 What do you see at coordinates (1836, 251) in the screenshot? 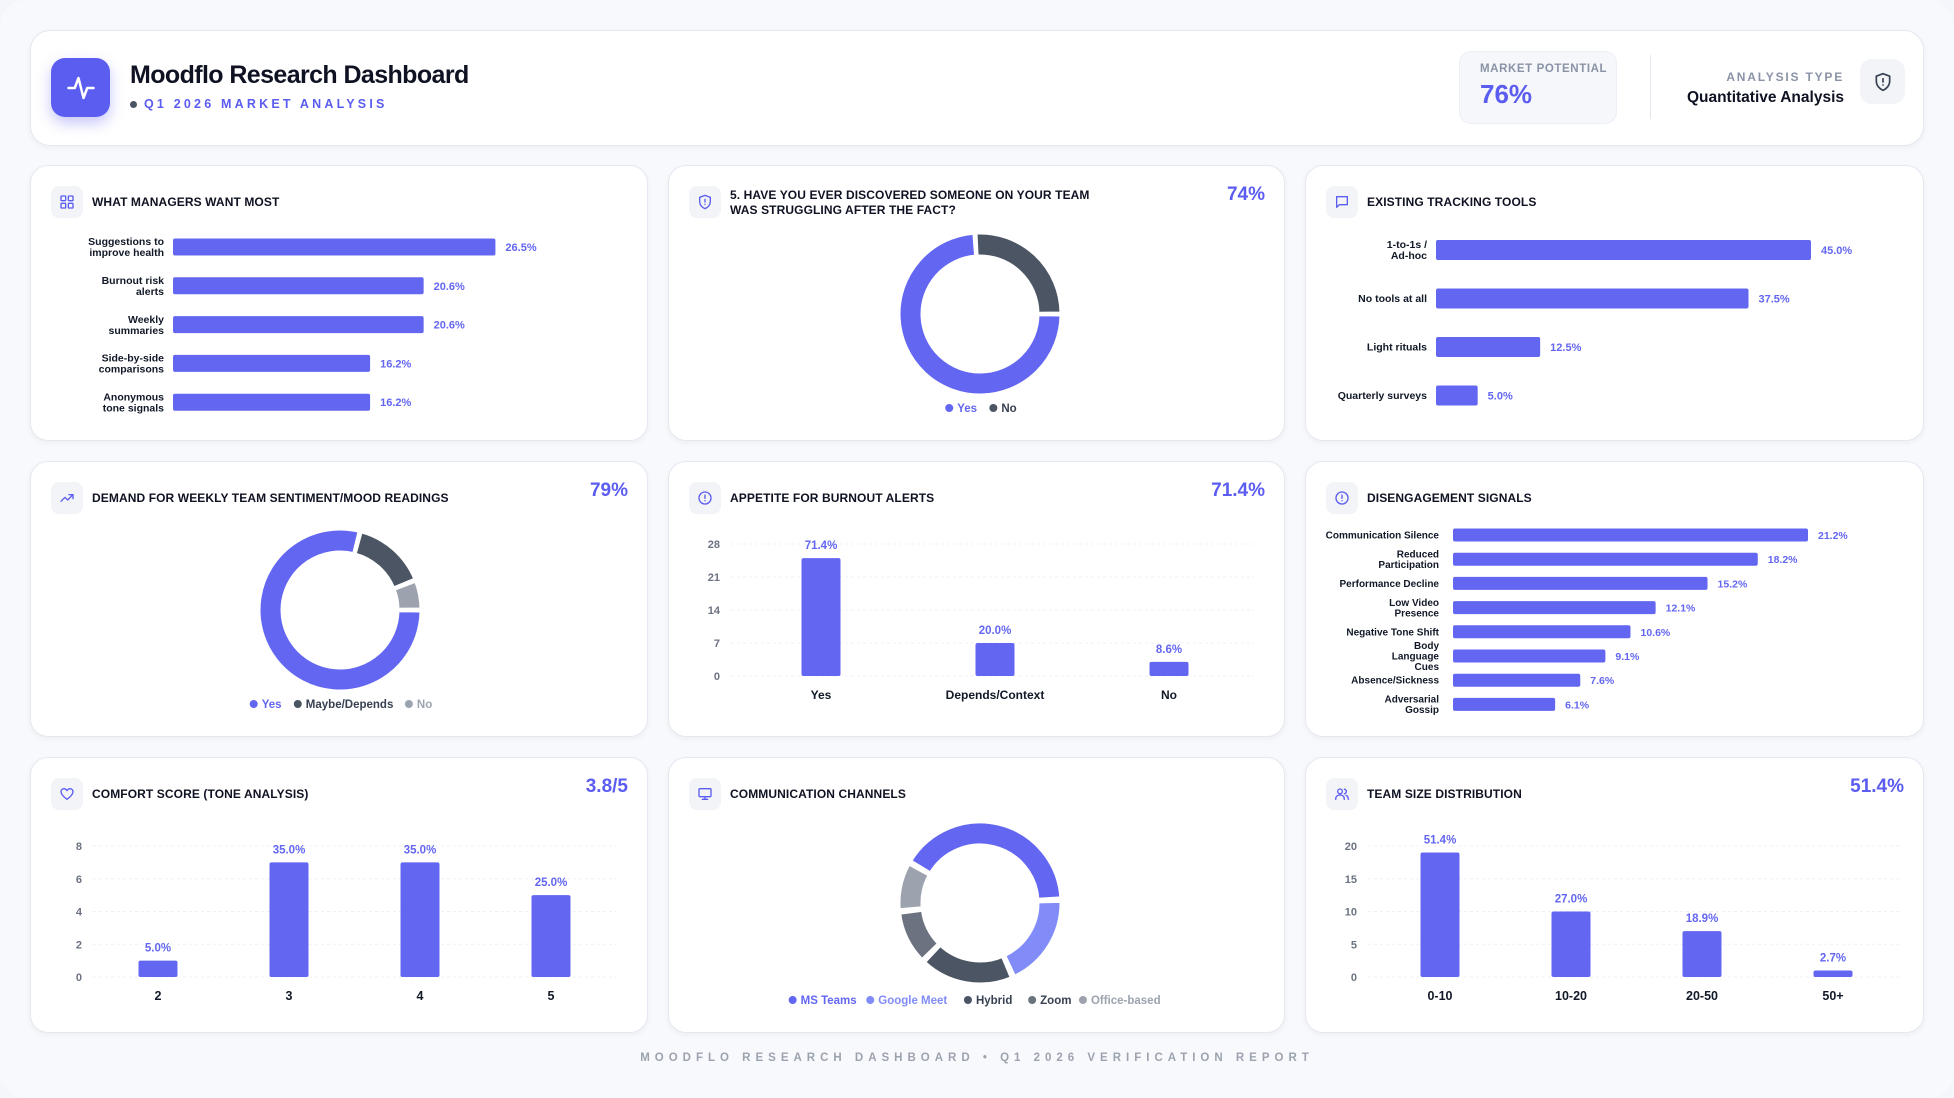
I see `bar-value-label: 45.0%` at bounding box center [1836, 251].